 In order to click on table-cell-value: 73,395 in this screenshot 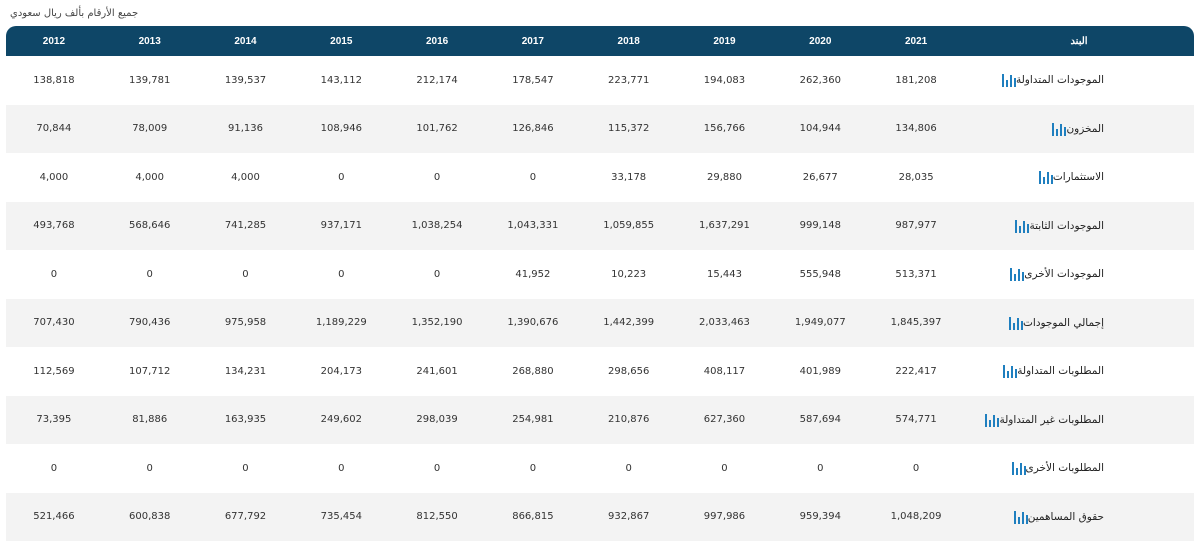, I will do `click(54, 420)`.